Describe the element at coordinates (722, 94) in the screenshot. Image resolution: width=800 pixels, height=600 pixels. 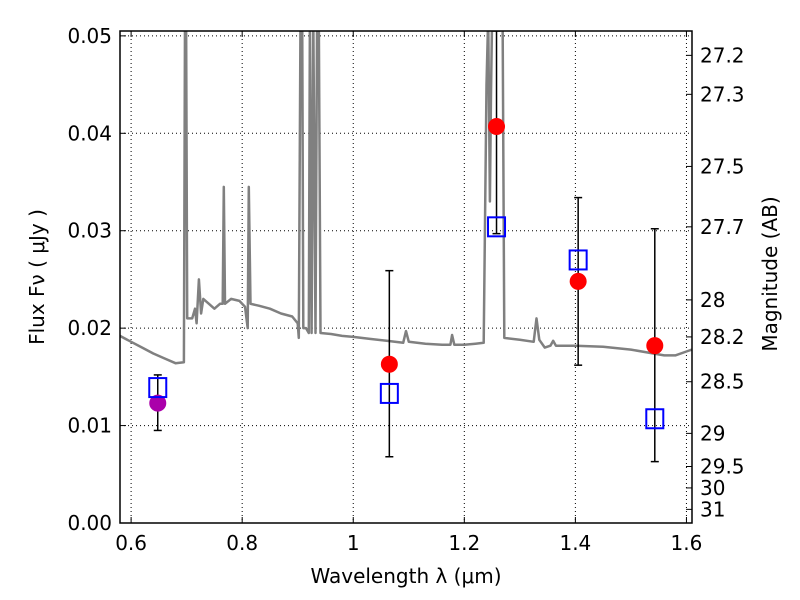
I see `y2-tick-label: 27.3` at that location.